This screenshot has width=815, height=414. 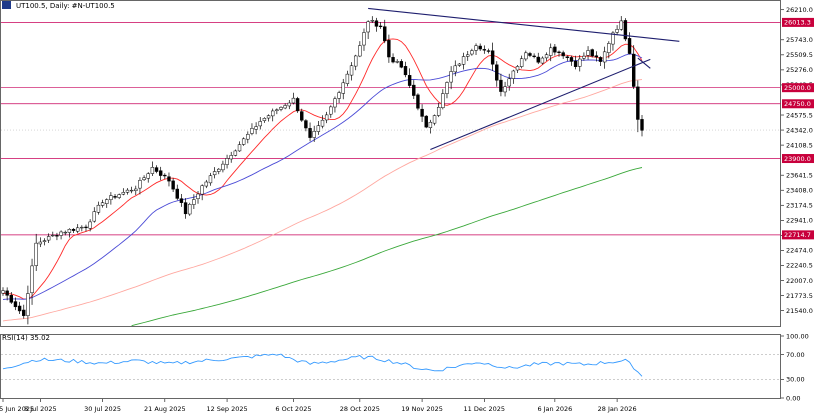 I want to click on rsi-tick-label: 100.00, so click(x=797, y=336).